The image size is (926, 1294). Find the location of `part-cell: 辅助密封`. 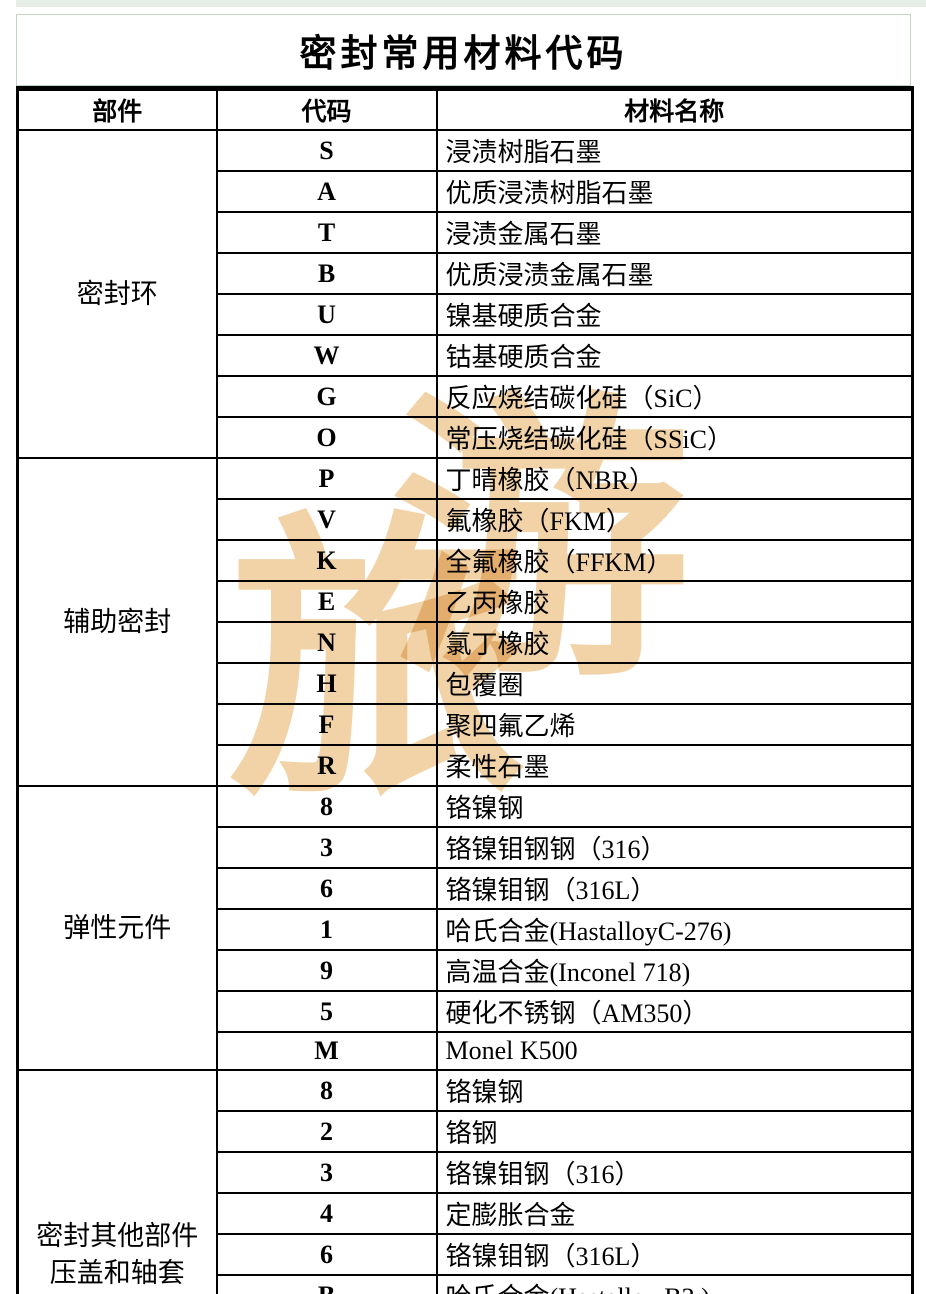

part-cell: 辅助密封 is located at coordinates (117, 622).